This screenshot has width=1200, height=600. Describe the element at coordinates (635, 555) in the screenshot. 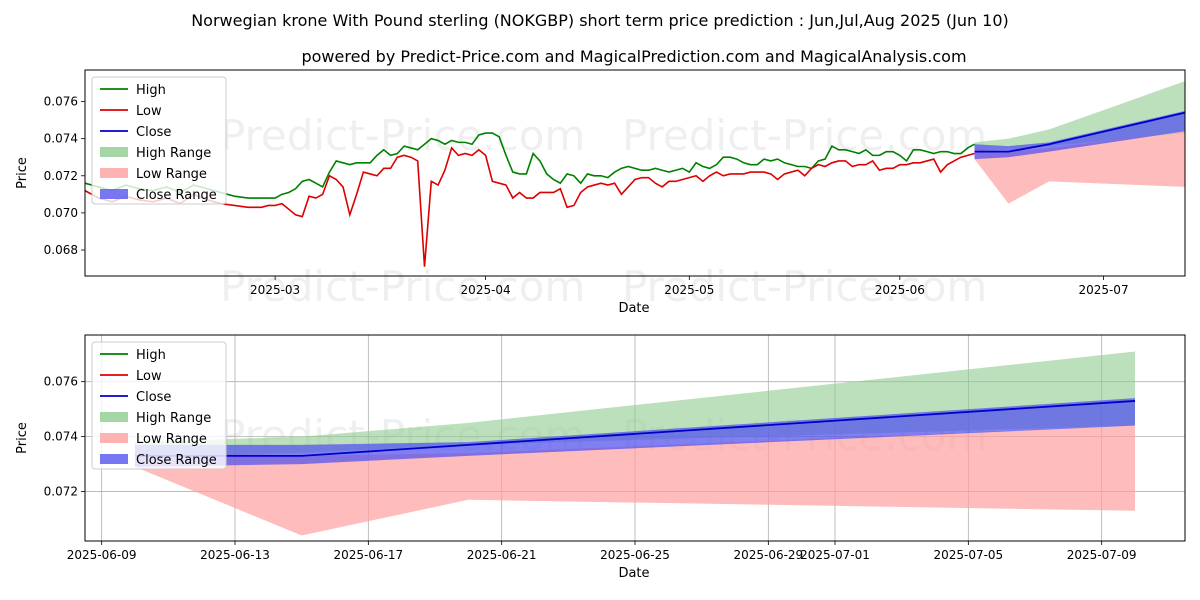

I see `x-tick-label: 2025-06-25` at that location.